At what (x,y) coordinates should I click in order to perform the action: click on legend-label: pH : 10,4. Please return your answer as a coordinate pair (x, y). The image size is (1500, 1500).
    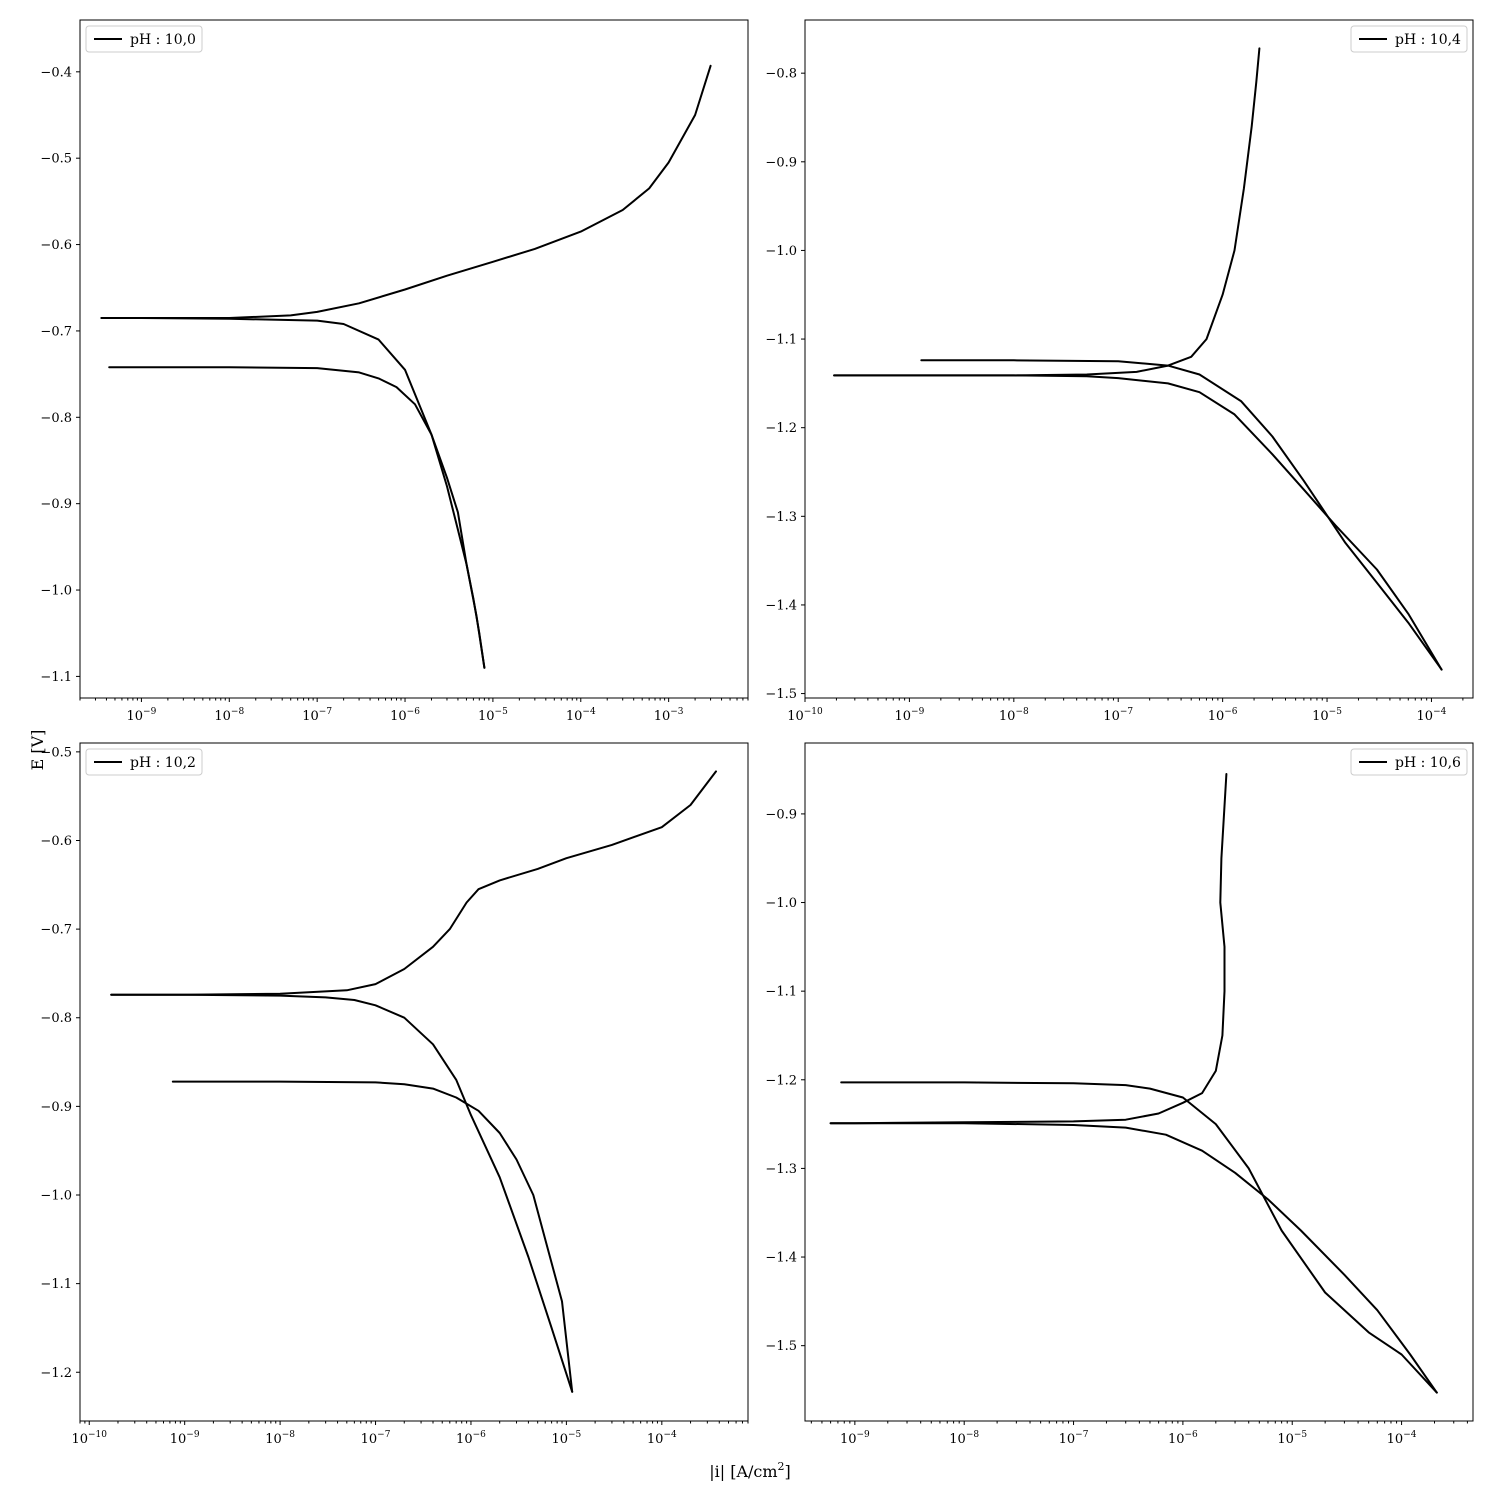
    Looking at the image, I should click on (1428, 40).